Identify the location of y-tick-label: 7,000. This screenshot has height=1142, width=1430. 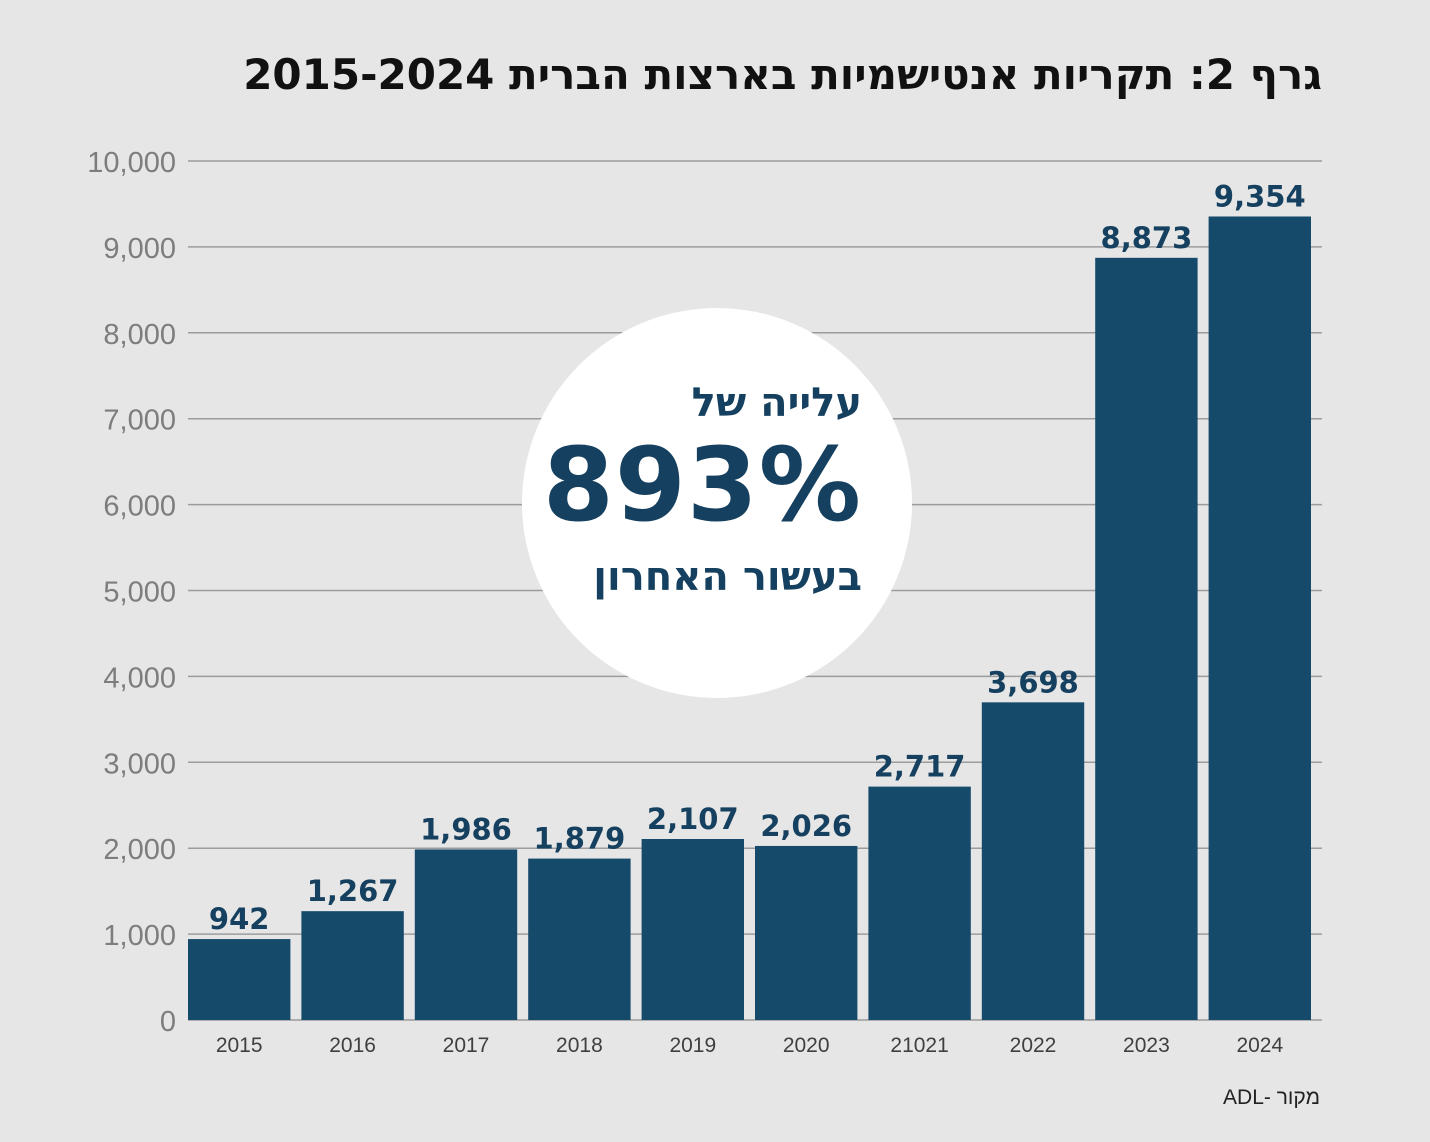
(139, 421).